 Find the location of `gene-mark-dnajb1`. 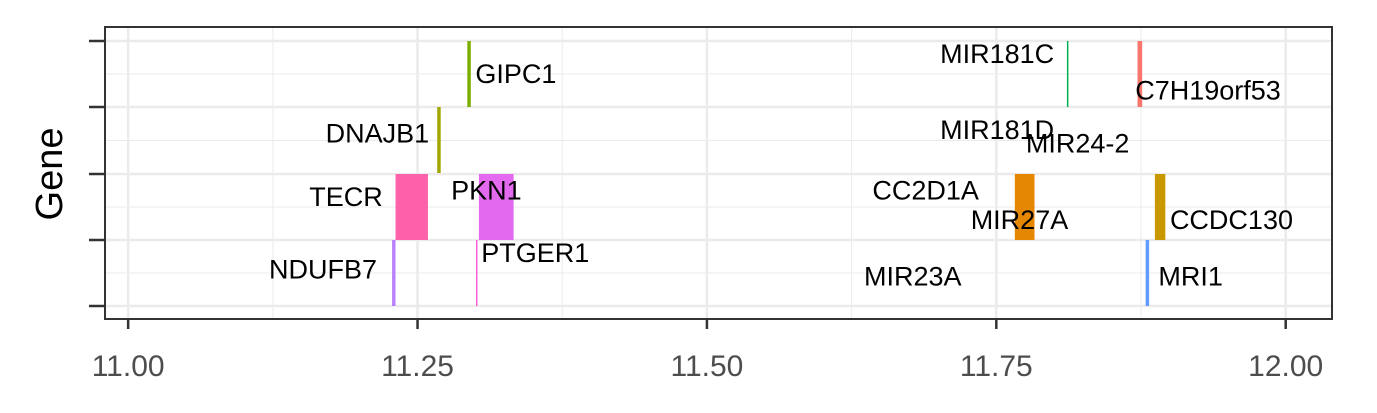

gene-mark-dnajb1 is located at coordinates (439, 140).